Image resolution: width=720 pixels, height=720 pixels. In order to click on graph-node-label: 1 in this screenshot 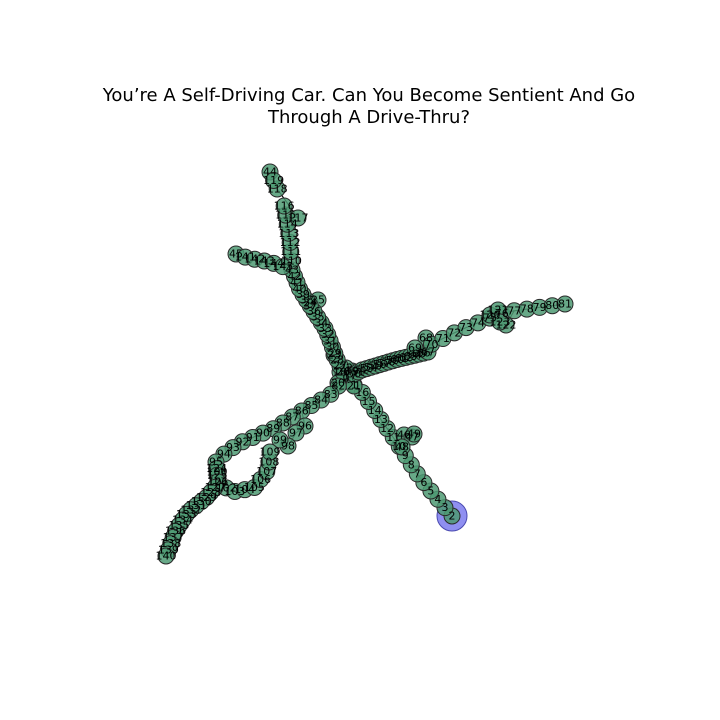, I will do `click(354, 385)`.